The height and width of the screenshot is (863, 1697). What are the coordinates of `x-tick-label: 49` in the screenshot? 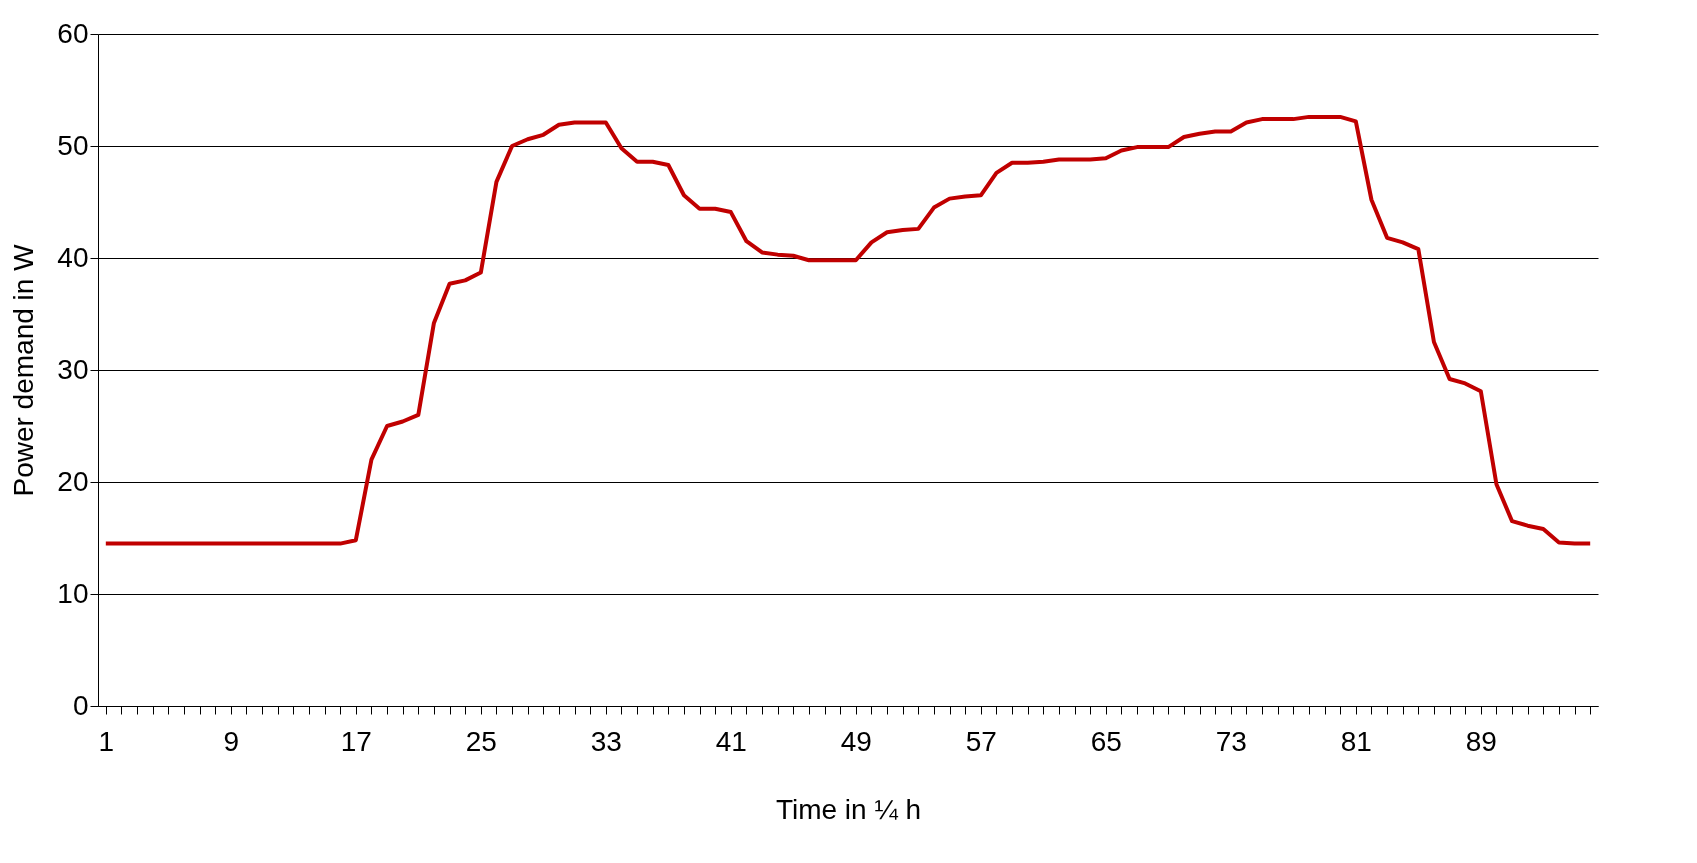 It's located at (856, 741).